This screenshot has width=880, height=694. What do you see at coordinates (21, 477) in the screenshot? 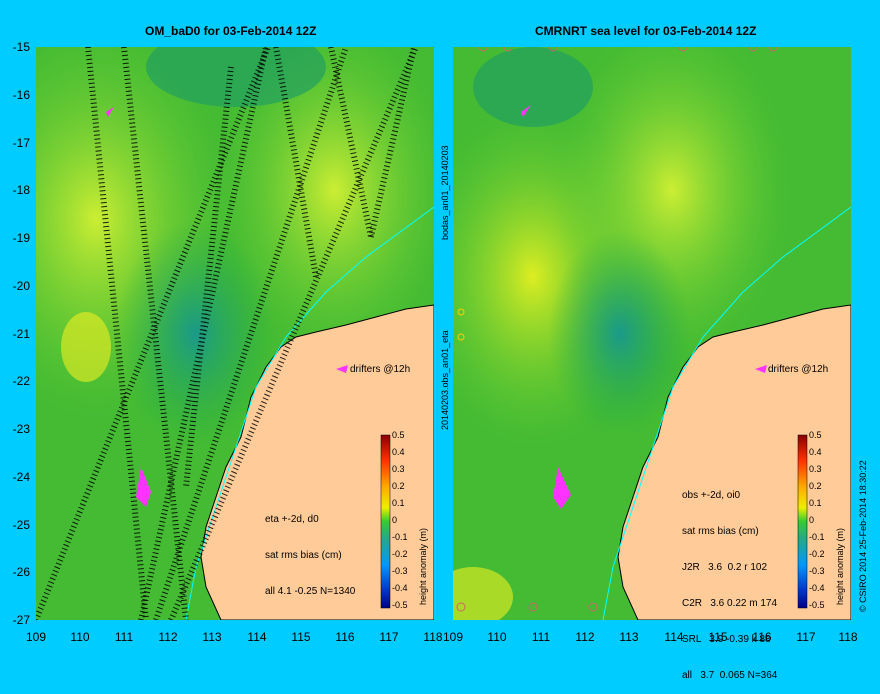
I see `y-tick: -24` at bounding box center [21, 477].